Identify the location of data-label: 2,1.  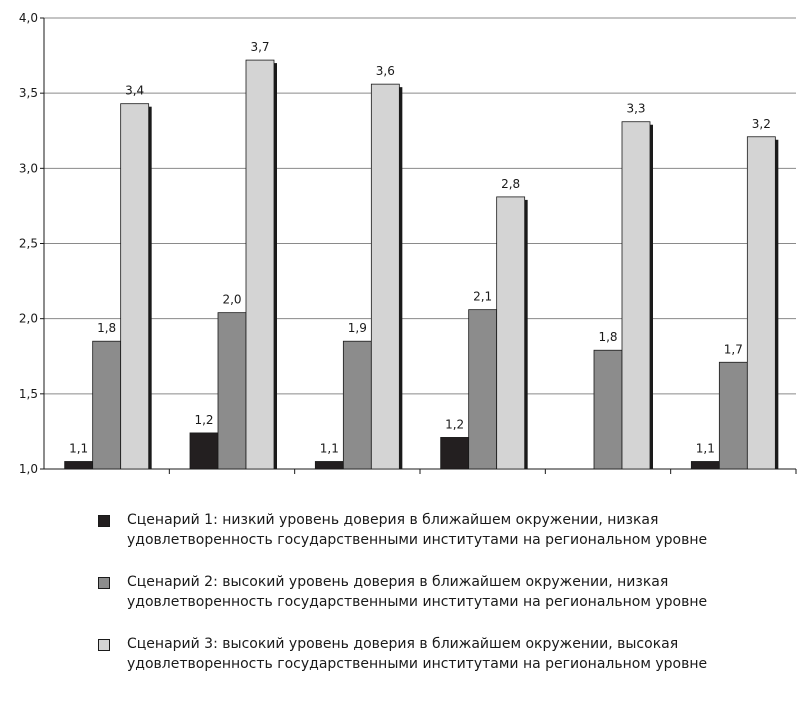
(482, 297).